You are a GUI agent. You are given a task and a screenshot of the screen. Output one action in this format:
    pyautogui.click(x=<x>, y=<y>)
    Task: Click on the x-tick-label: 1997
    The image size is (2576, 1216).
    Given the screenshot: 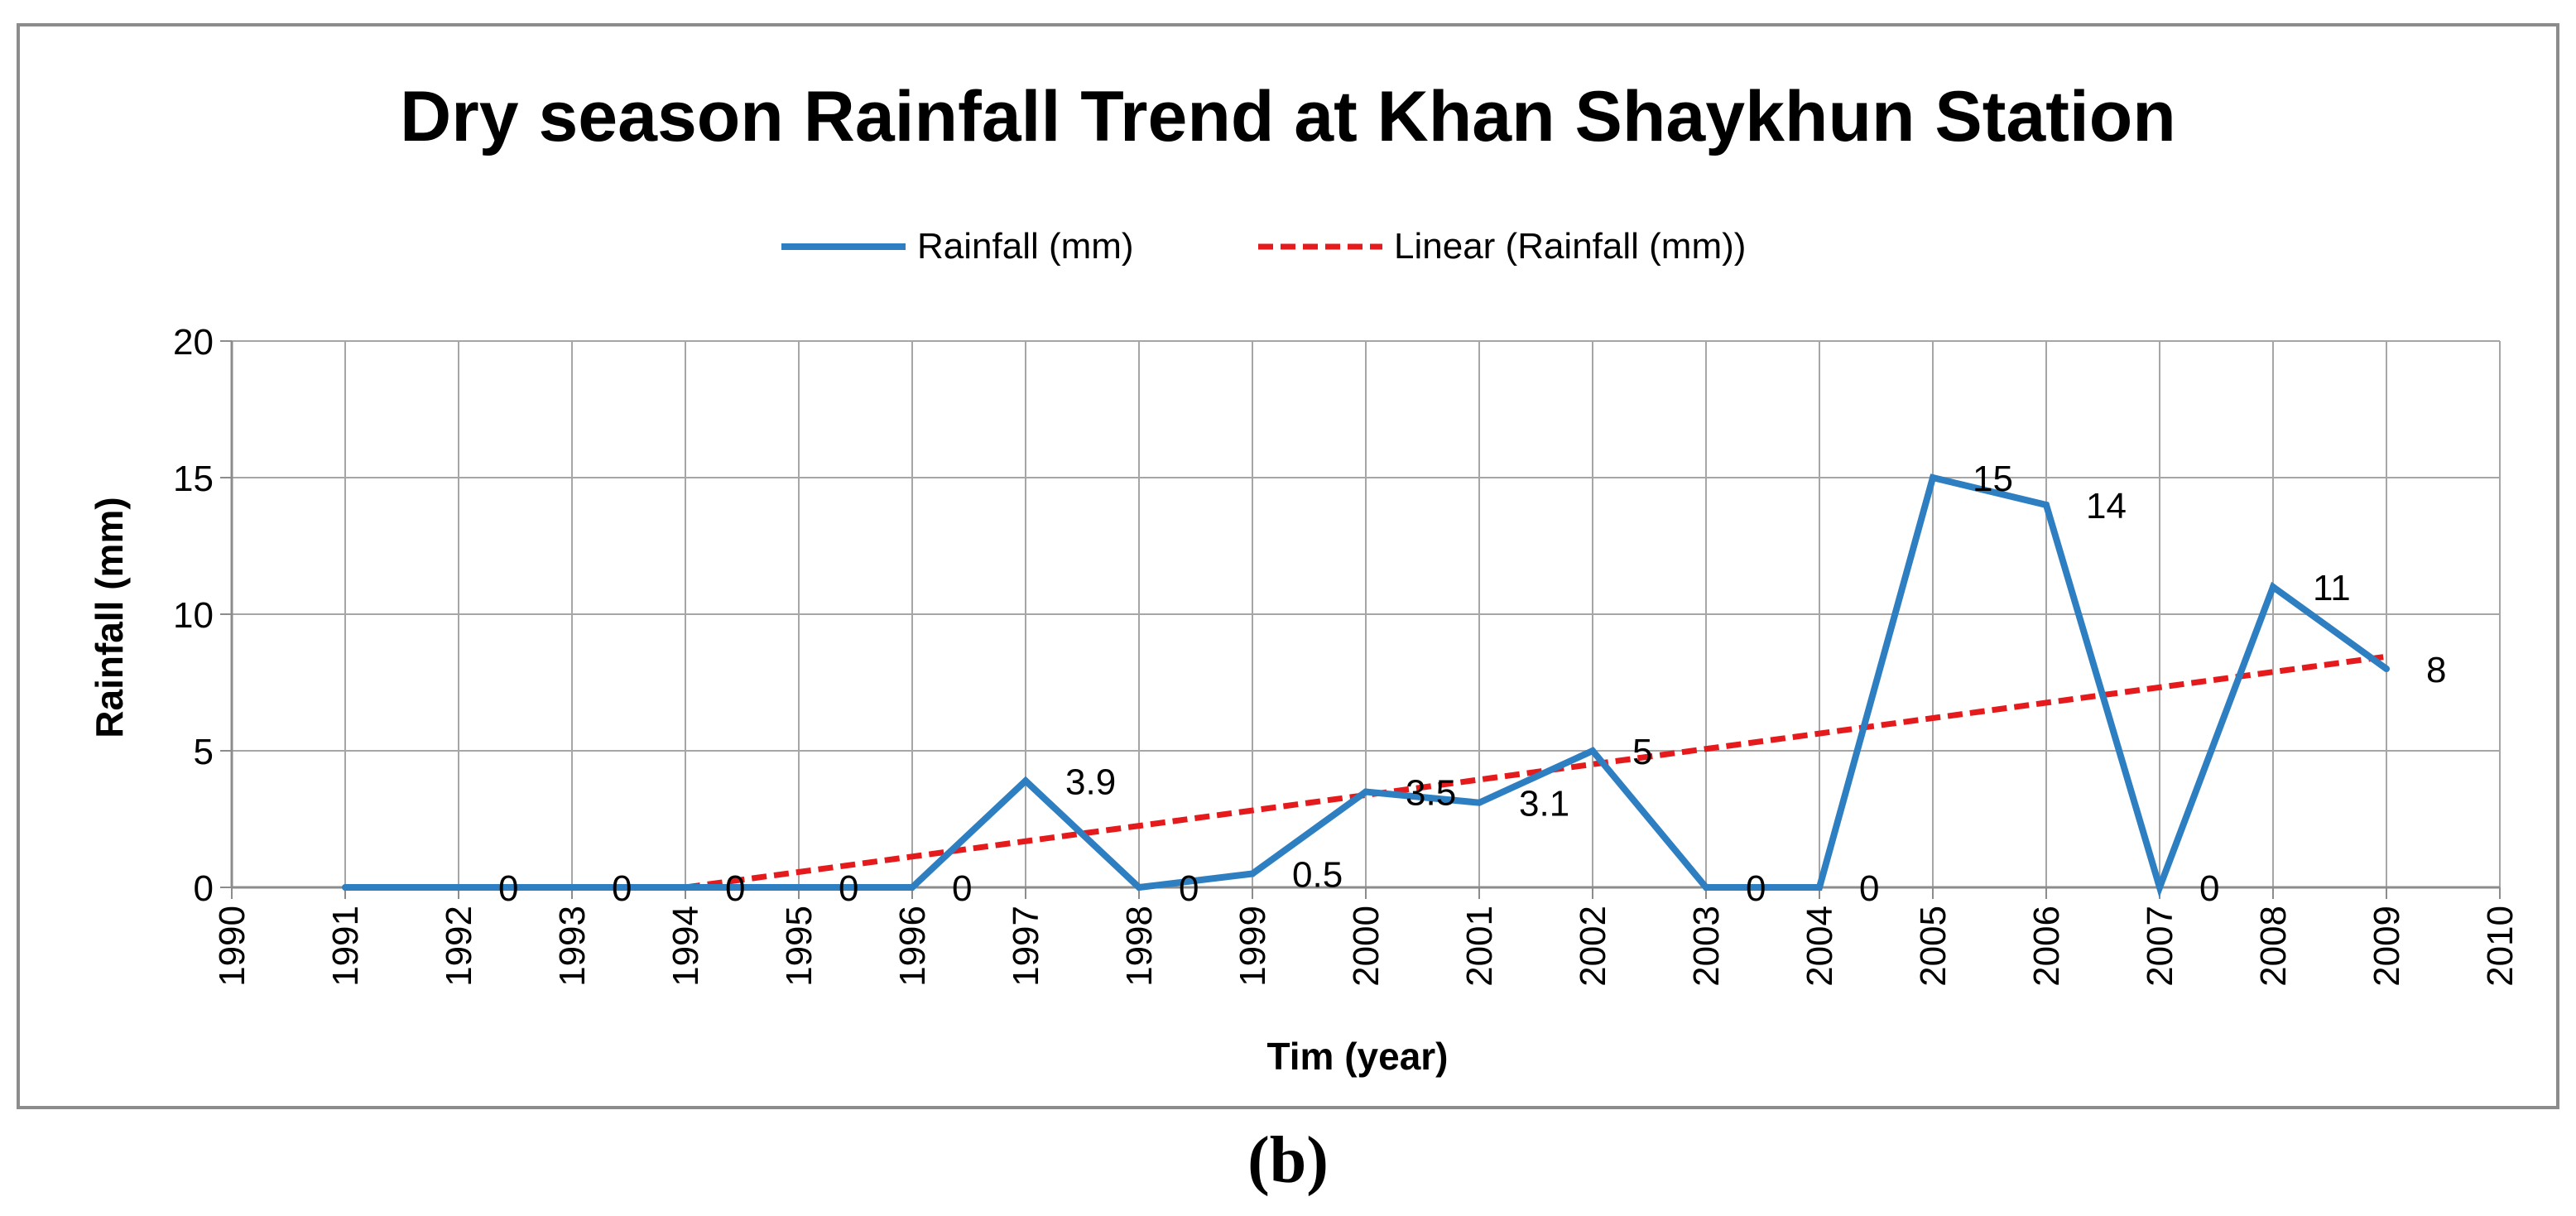 What is the action you would take?
    pyautogui.click(x=1026, y=946)
    